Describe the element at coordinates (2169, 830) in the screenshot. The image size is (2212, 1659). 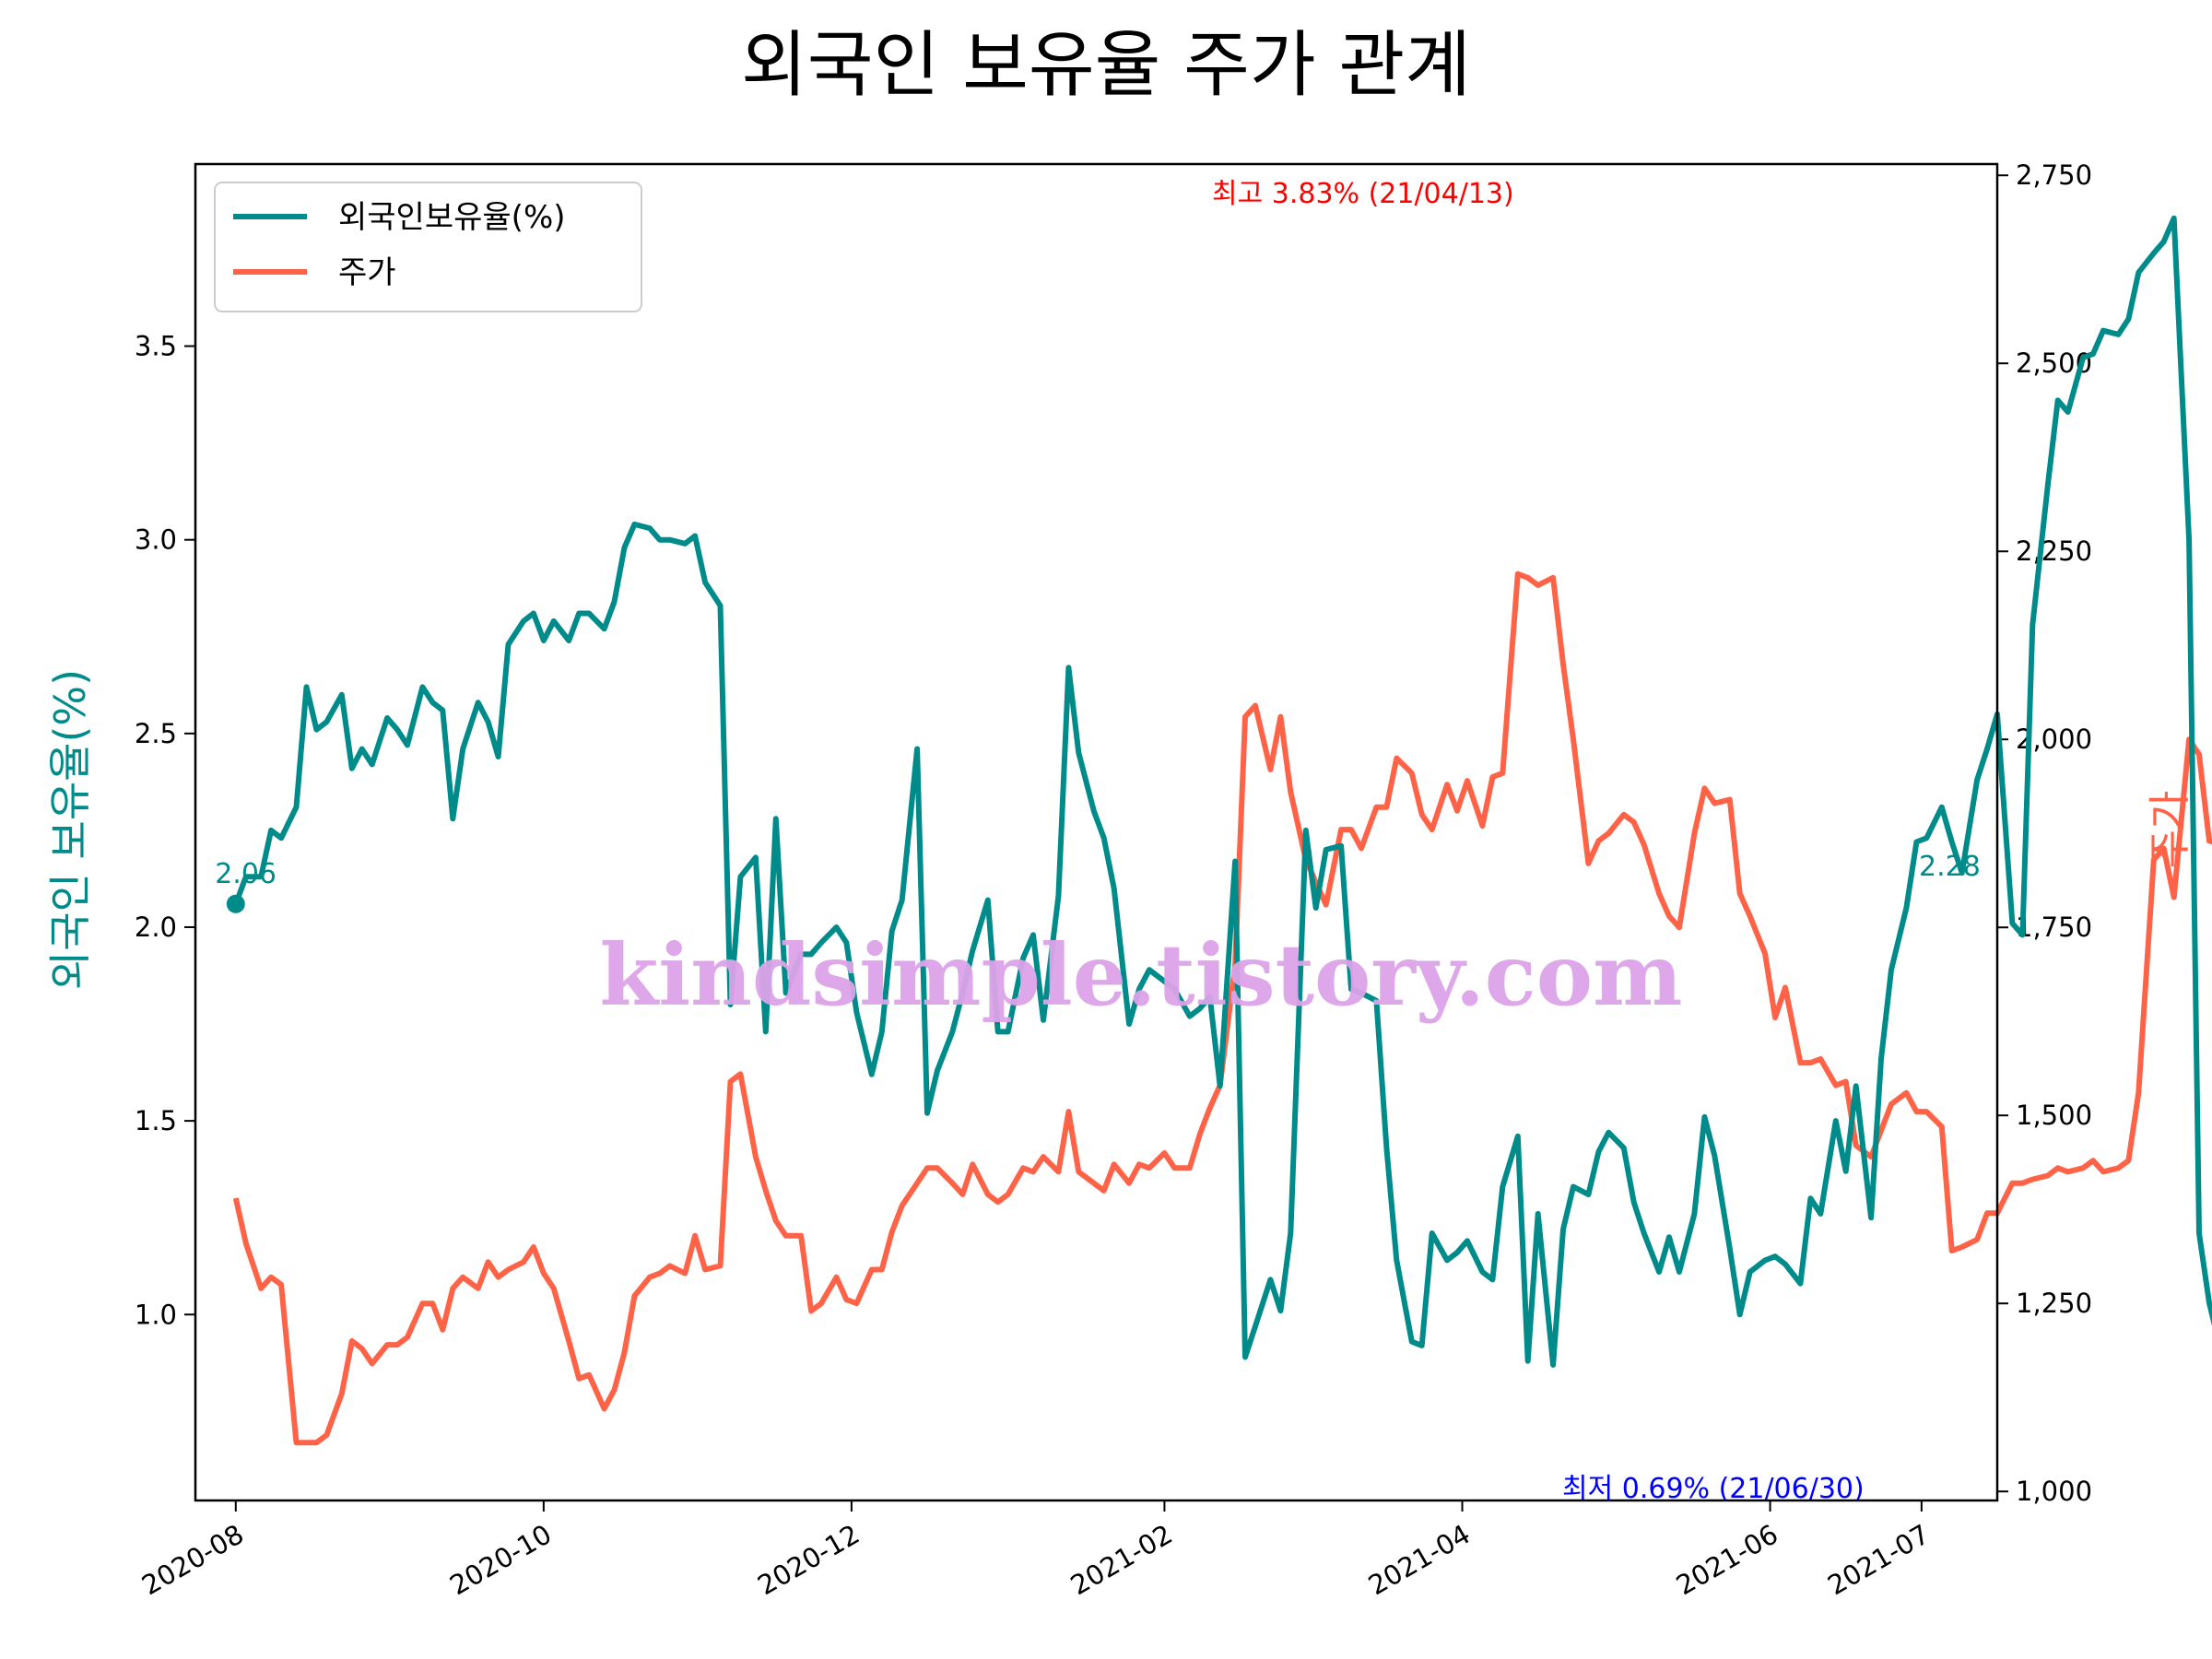
I see `y-right-axis-label: 주가` at that location.